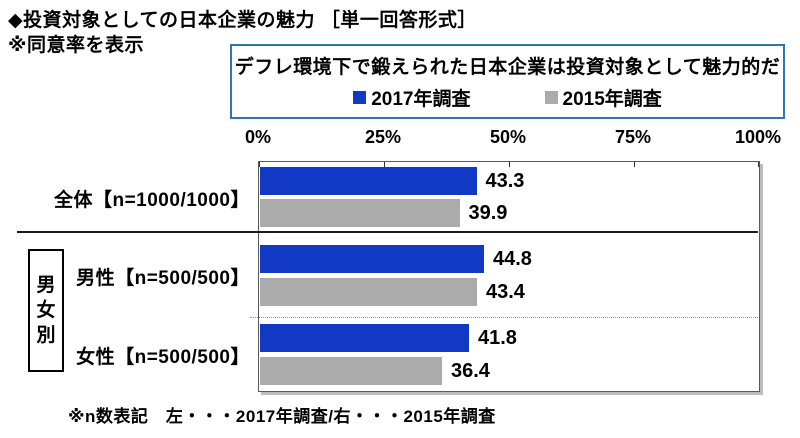 The width and height of the screenshot is (800, 438). I want to click on bar-2017年調査-女性【n=500/500】: 41.8, so click(388, 338).